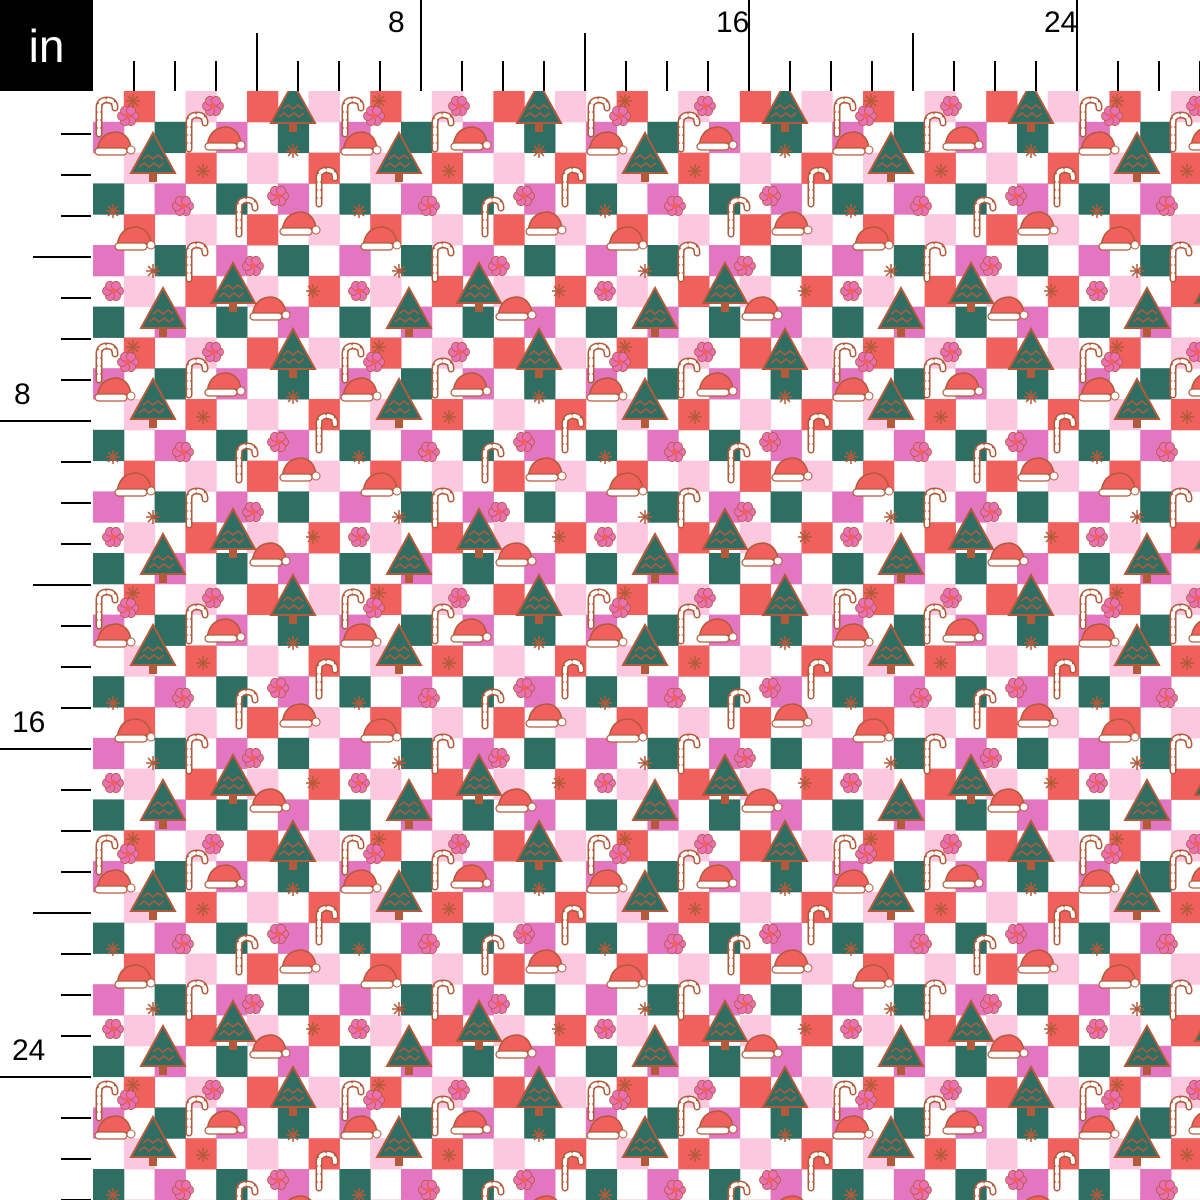 The image size is (1200, 1200). I want to click on ruler-label: 16, so click(733, 22).